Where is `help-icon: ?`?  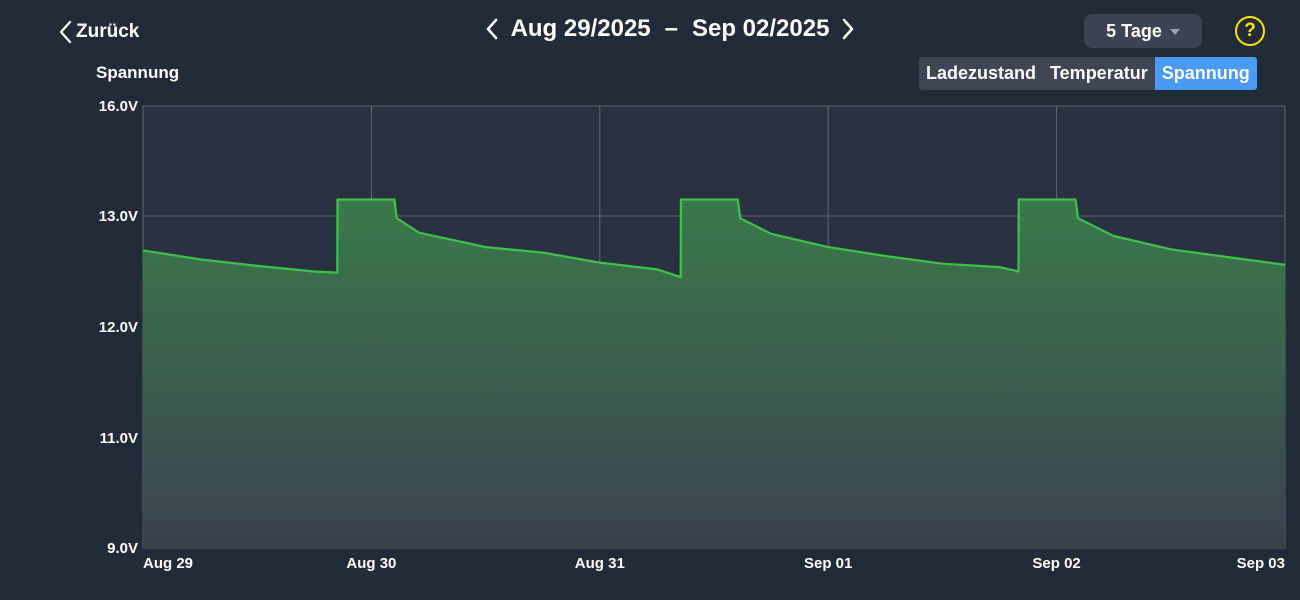
help-icon: ? is located at coordinates (1250, 30).